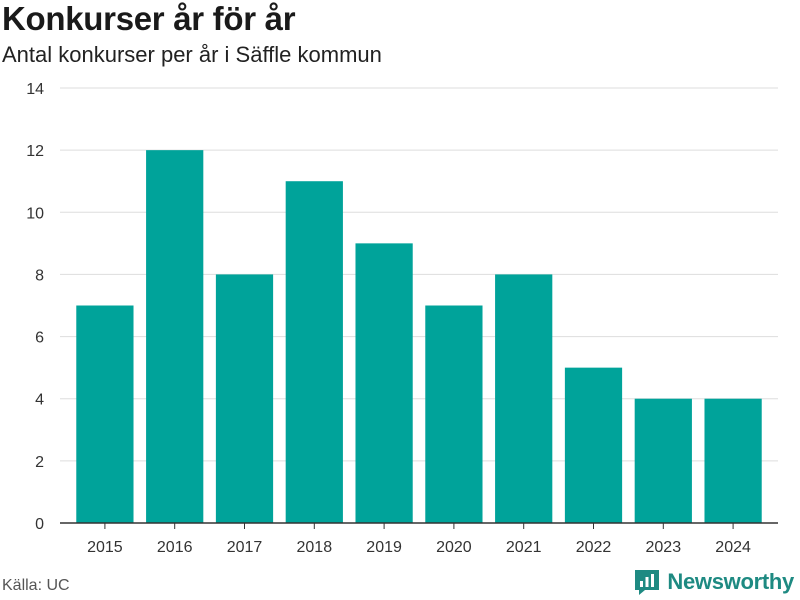  Describe the element at coordinates (105, 547) in the screenshot. I see `x-tick-label: 2015` at that location.